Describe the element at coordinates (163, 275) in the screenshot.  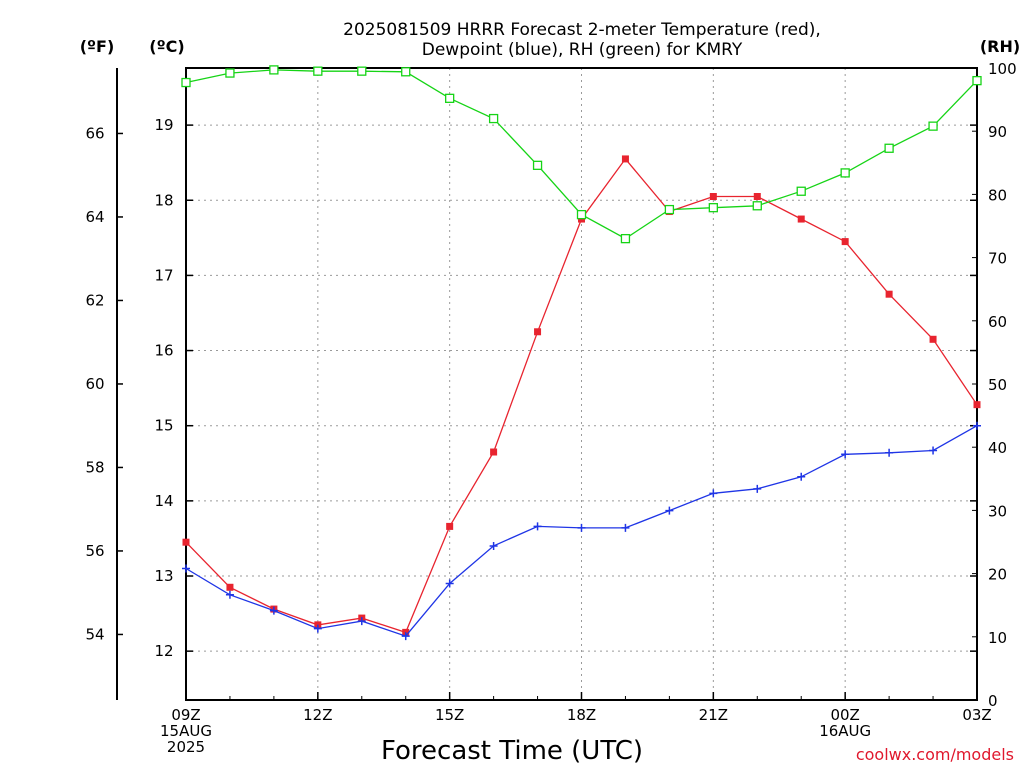
I see `celsius-tick-label: 17` at that location.